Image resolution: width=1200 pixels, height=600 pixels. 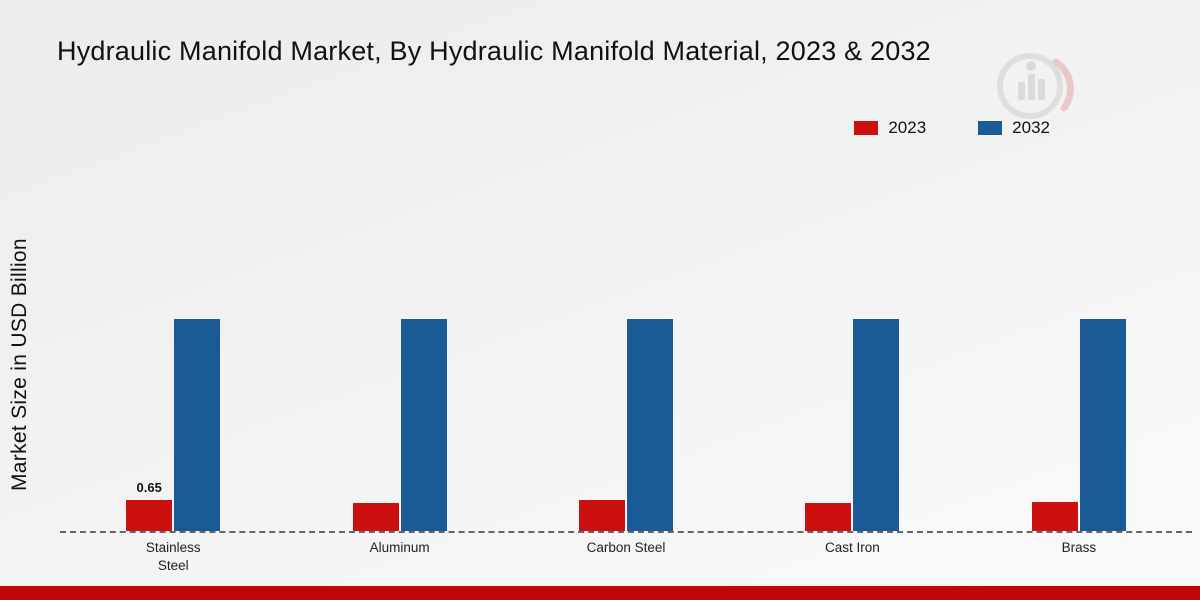 I want to click on category-label: Brass, so click(x=1079, y=547).